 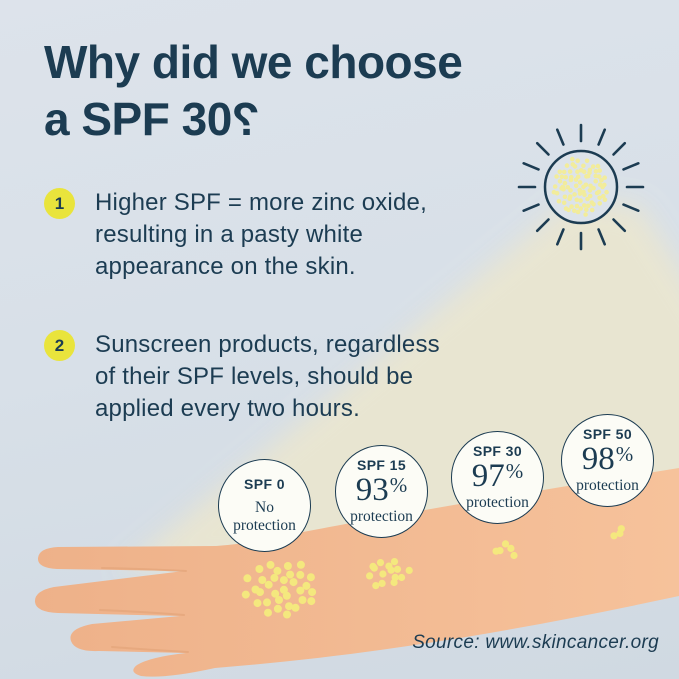 What do you see at coordinates (144, 569) in the screenshot?
I see `finger-crease` at bounding box center [144, 569].